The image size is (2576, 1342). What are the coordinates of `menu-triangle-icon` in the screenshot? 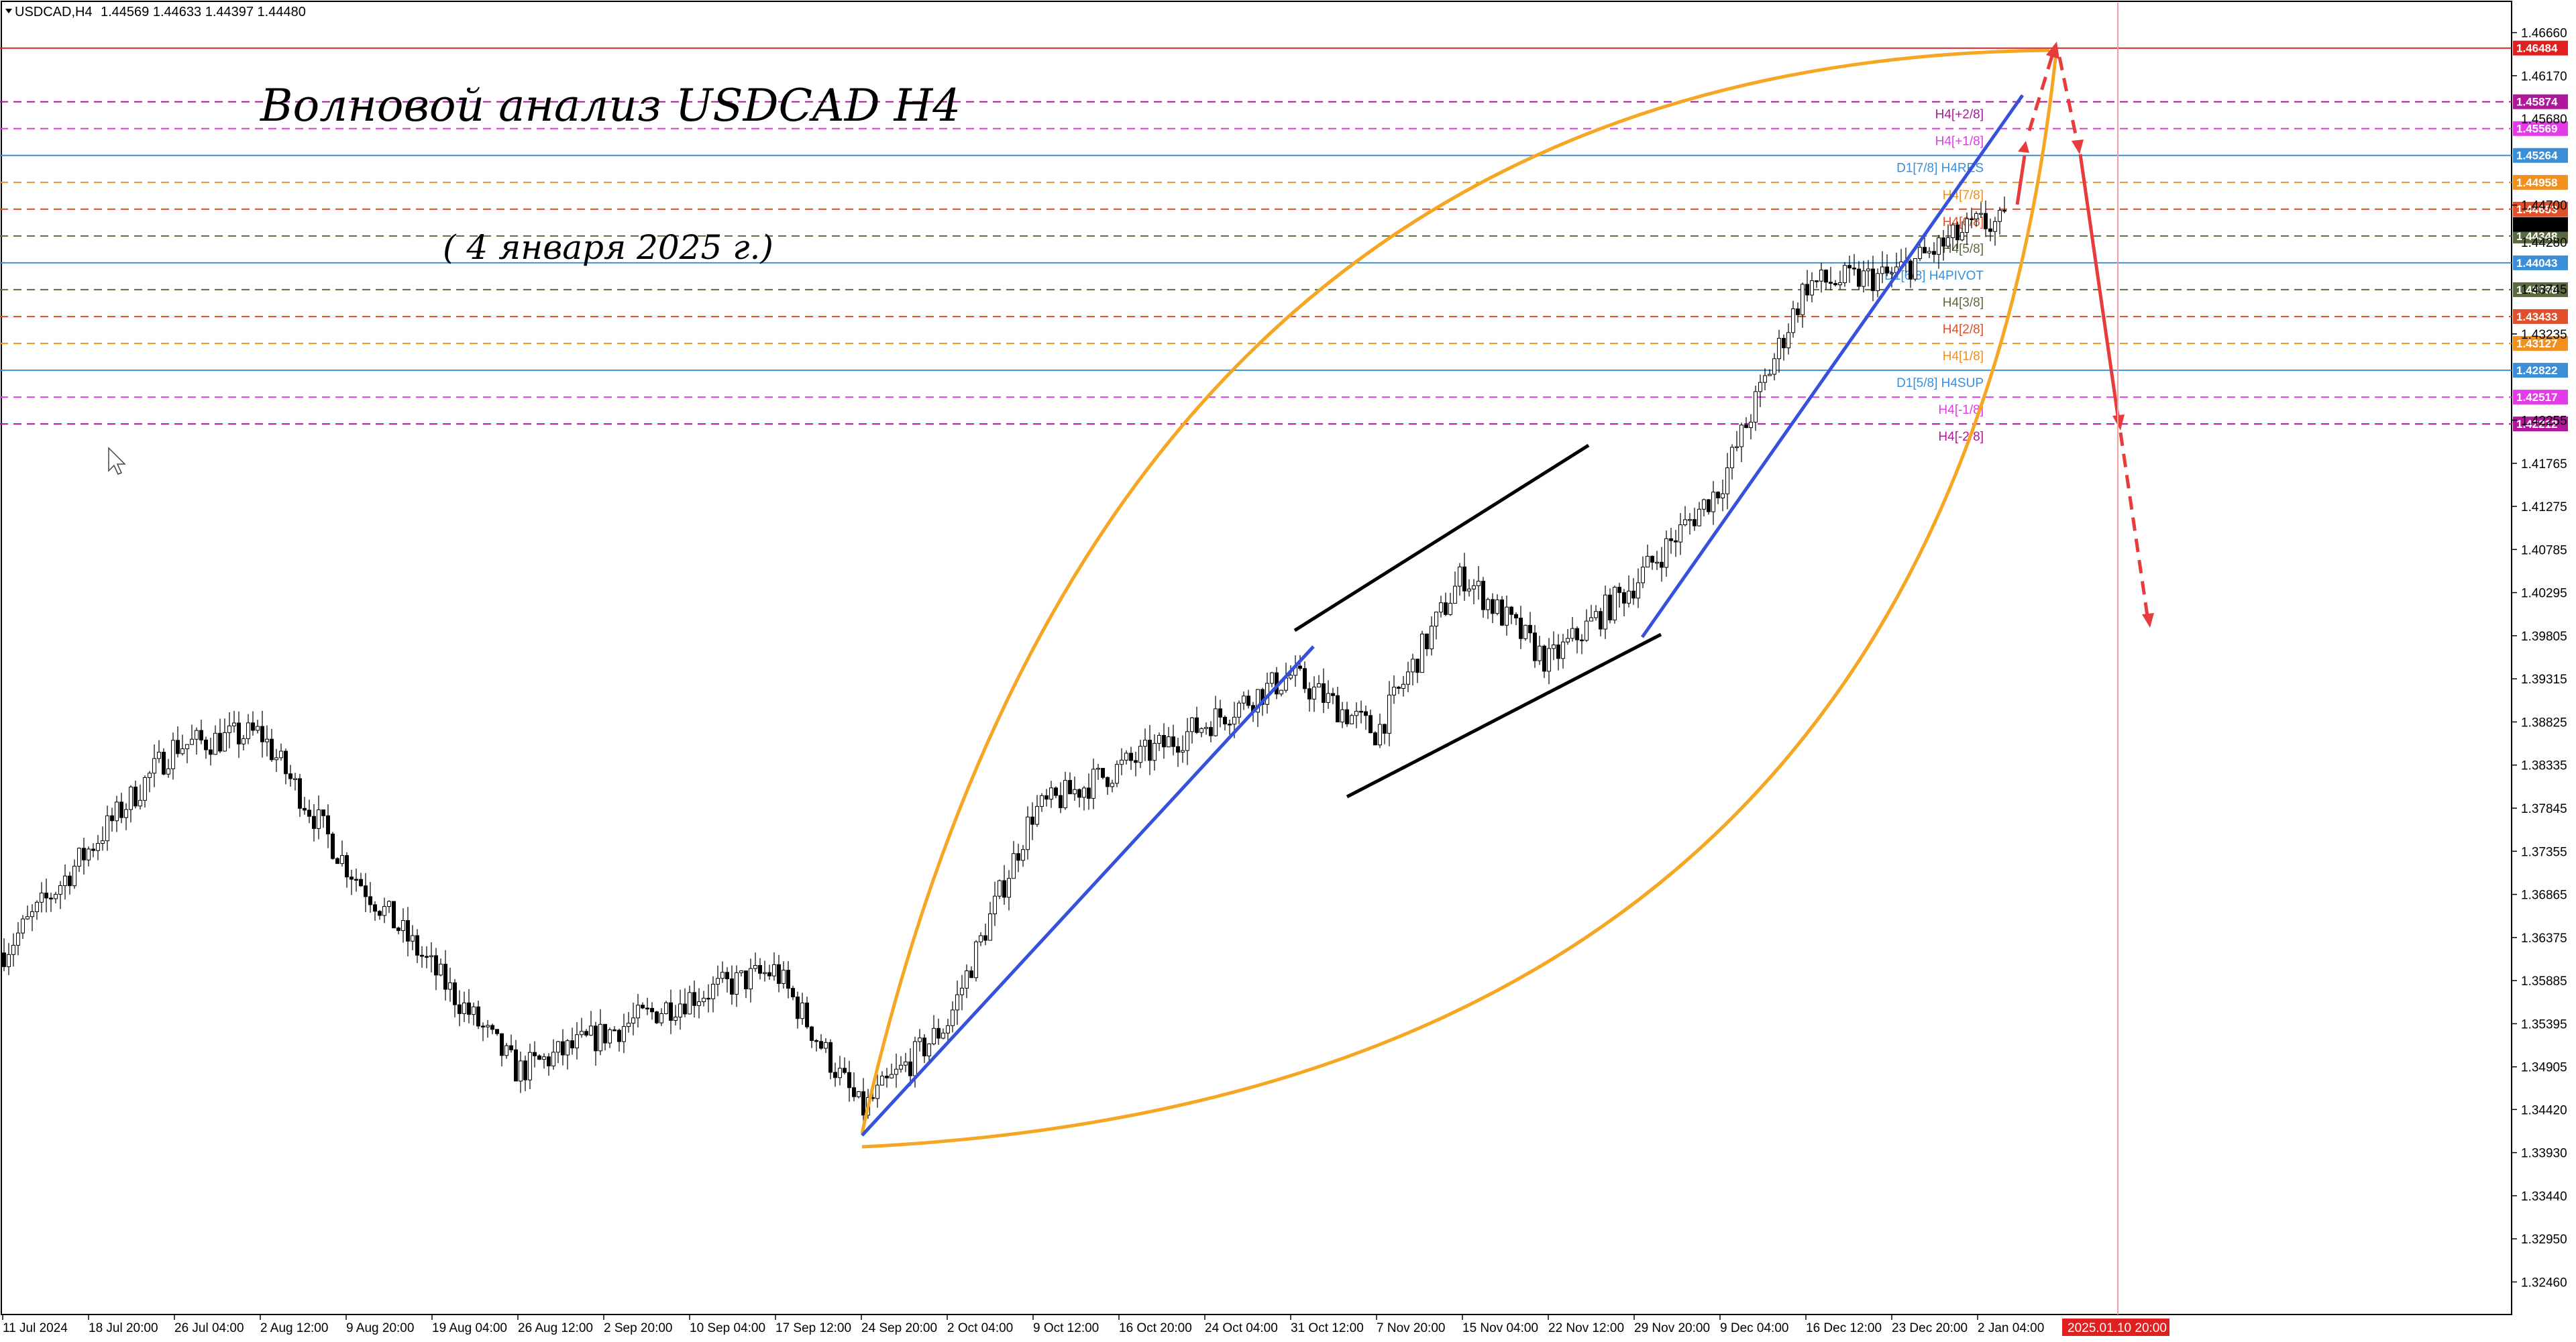 It's located at (8, 11).